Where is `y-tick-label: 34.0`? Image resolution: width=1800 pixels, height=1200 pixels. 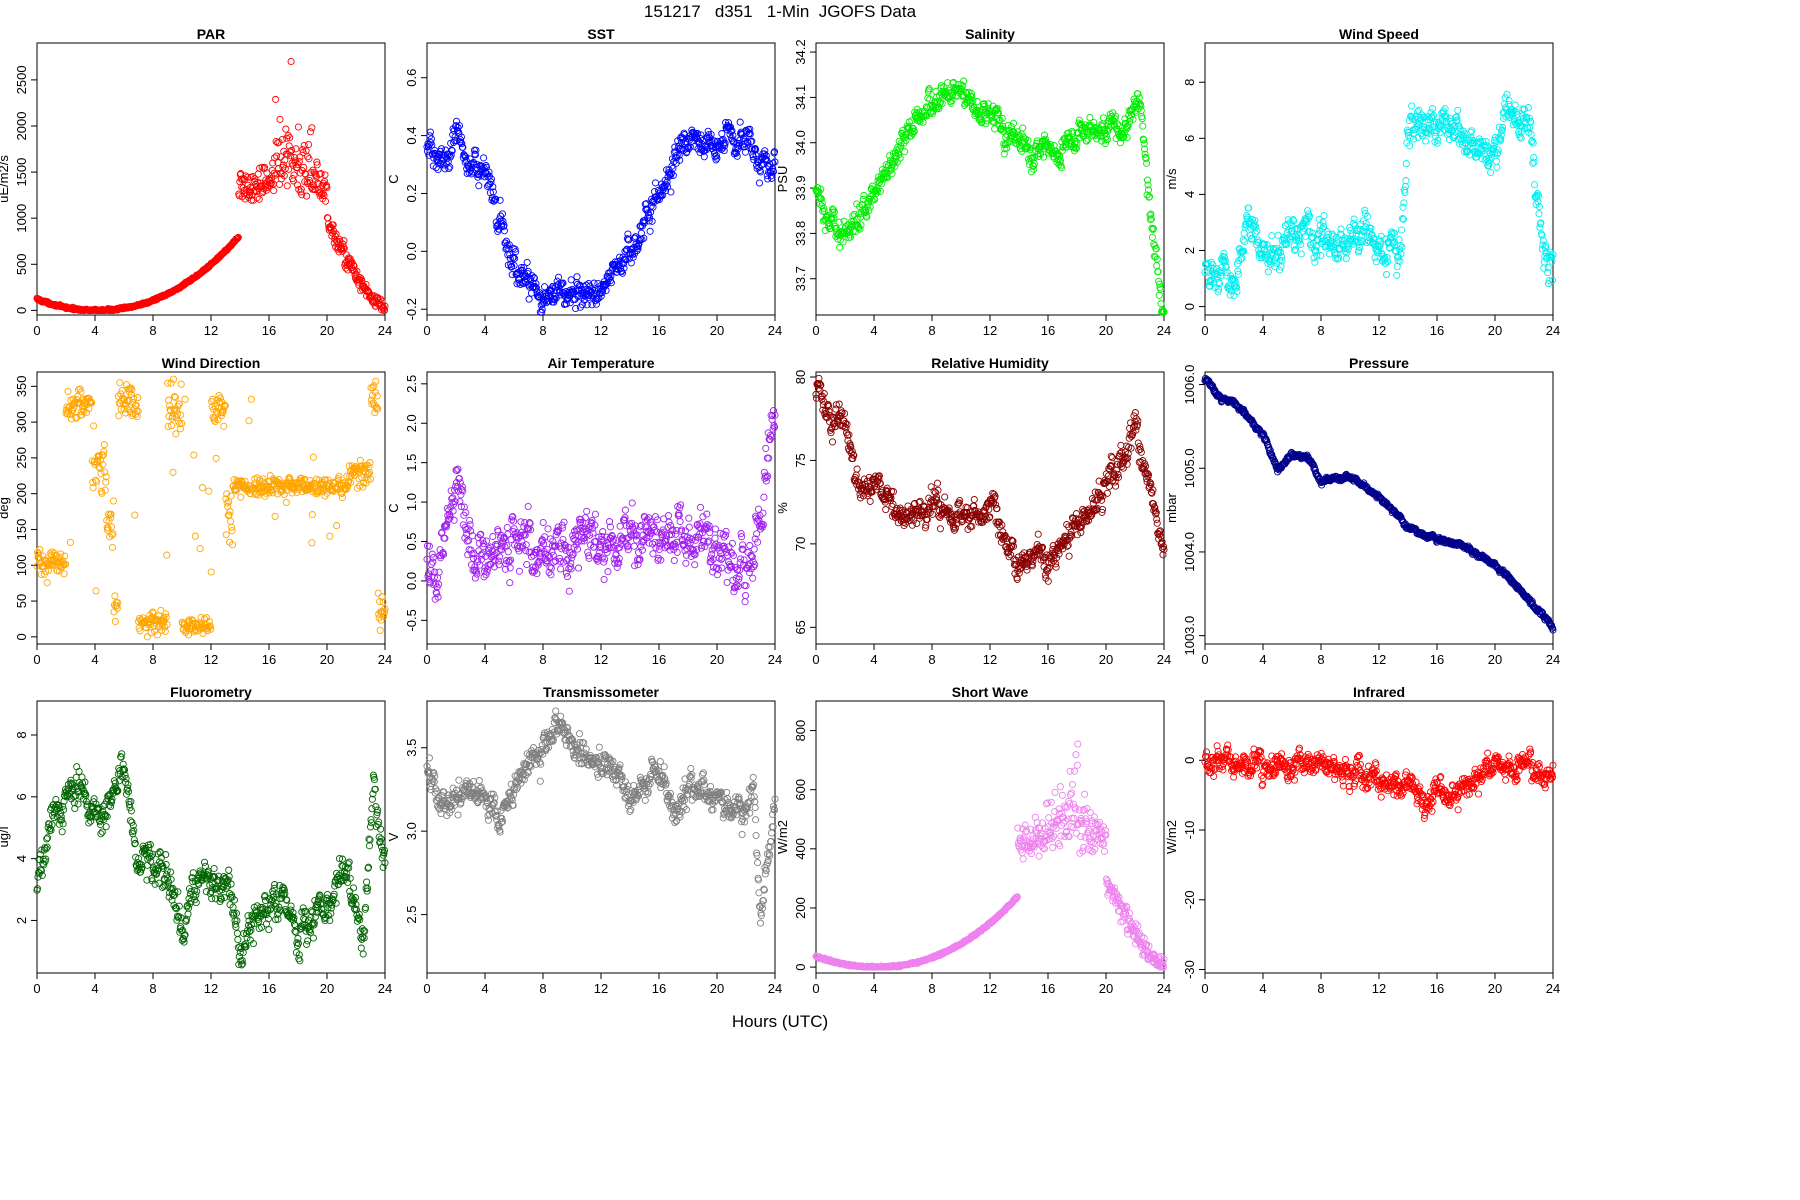 y-tick-label: 34.0 is located at coordinates (800, 142).